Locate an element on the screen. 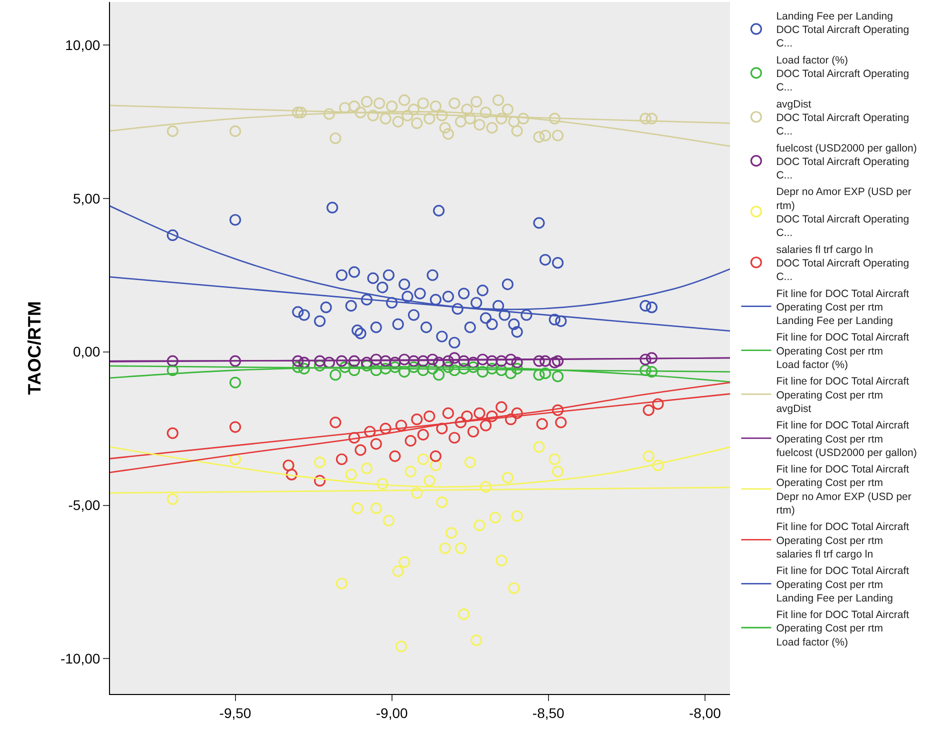 The height and width of the screenshot is (749, 945). legend-label: Fit line for DOC Total Aircraft Operating Cost per rtm Depr no Amor EXP (USD per rtm) is located at coordinates (844, 490).